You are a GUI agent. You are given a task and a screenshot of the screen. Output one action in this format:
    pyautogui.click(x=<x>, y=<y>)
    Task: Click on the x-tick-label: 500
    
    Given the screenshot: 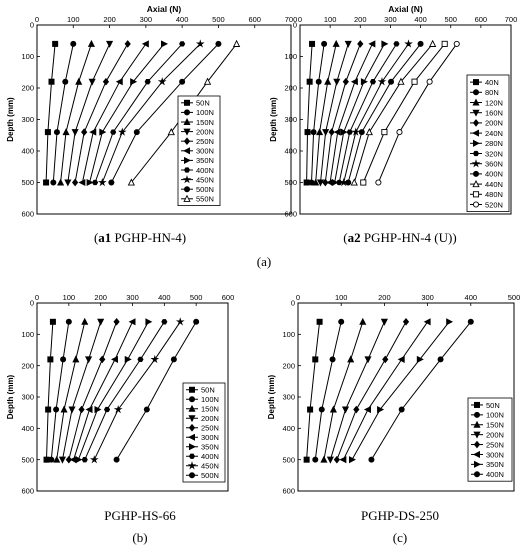 What is the action you would take?
    pyautogui.click(x=218, y=19)
    